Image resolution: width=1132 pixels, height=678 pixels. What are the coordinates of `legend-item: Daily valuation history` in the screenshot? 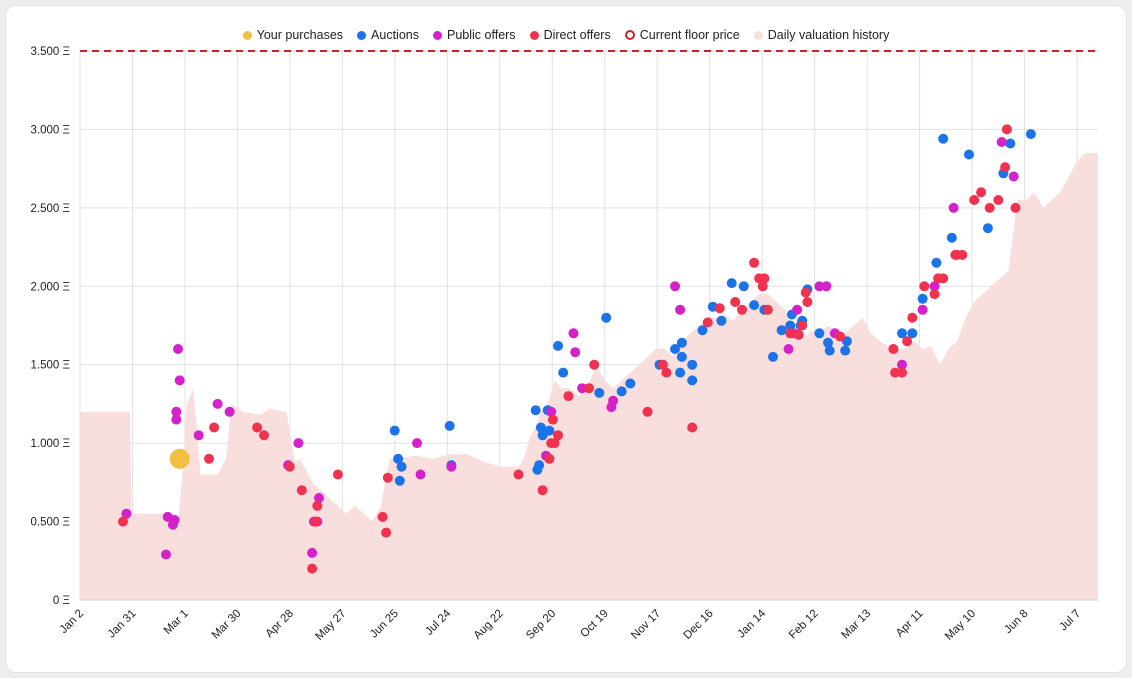 It's located at (821, 35).